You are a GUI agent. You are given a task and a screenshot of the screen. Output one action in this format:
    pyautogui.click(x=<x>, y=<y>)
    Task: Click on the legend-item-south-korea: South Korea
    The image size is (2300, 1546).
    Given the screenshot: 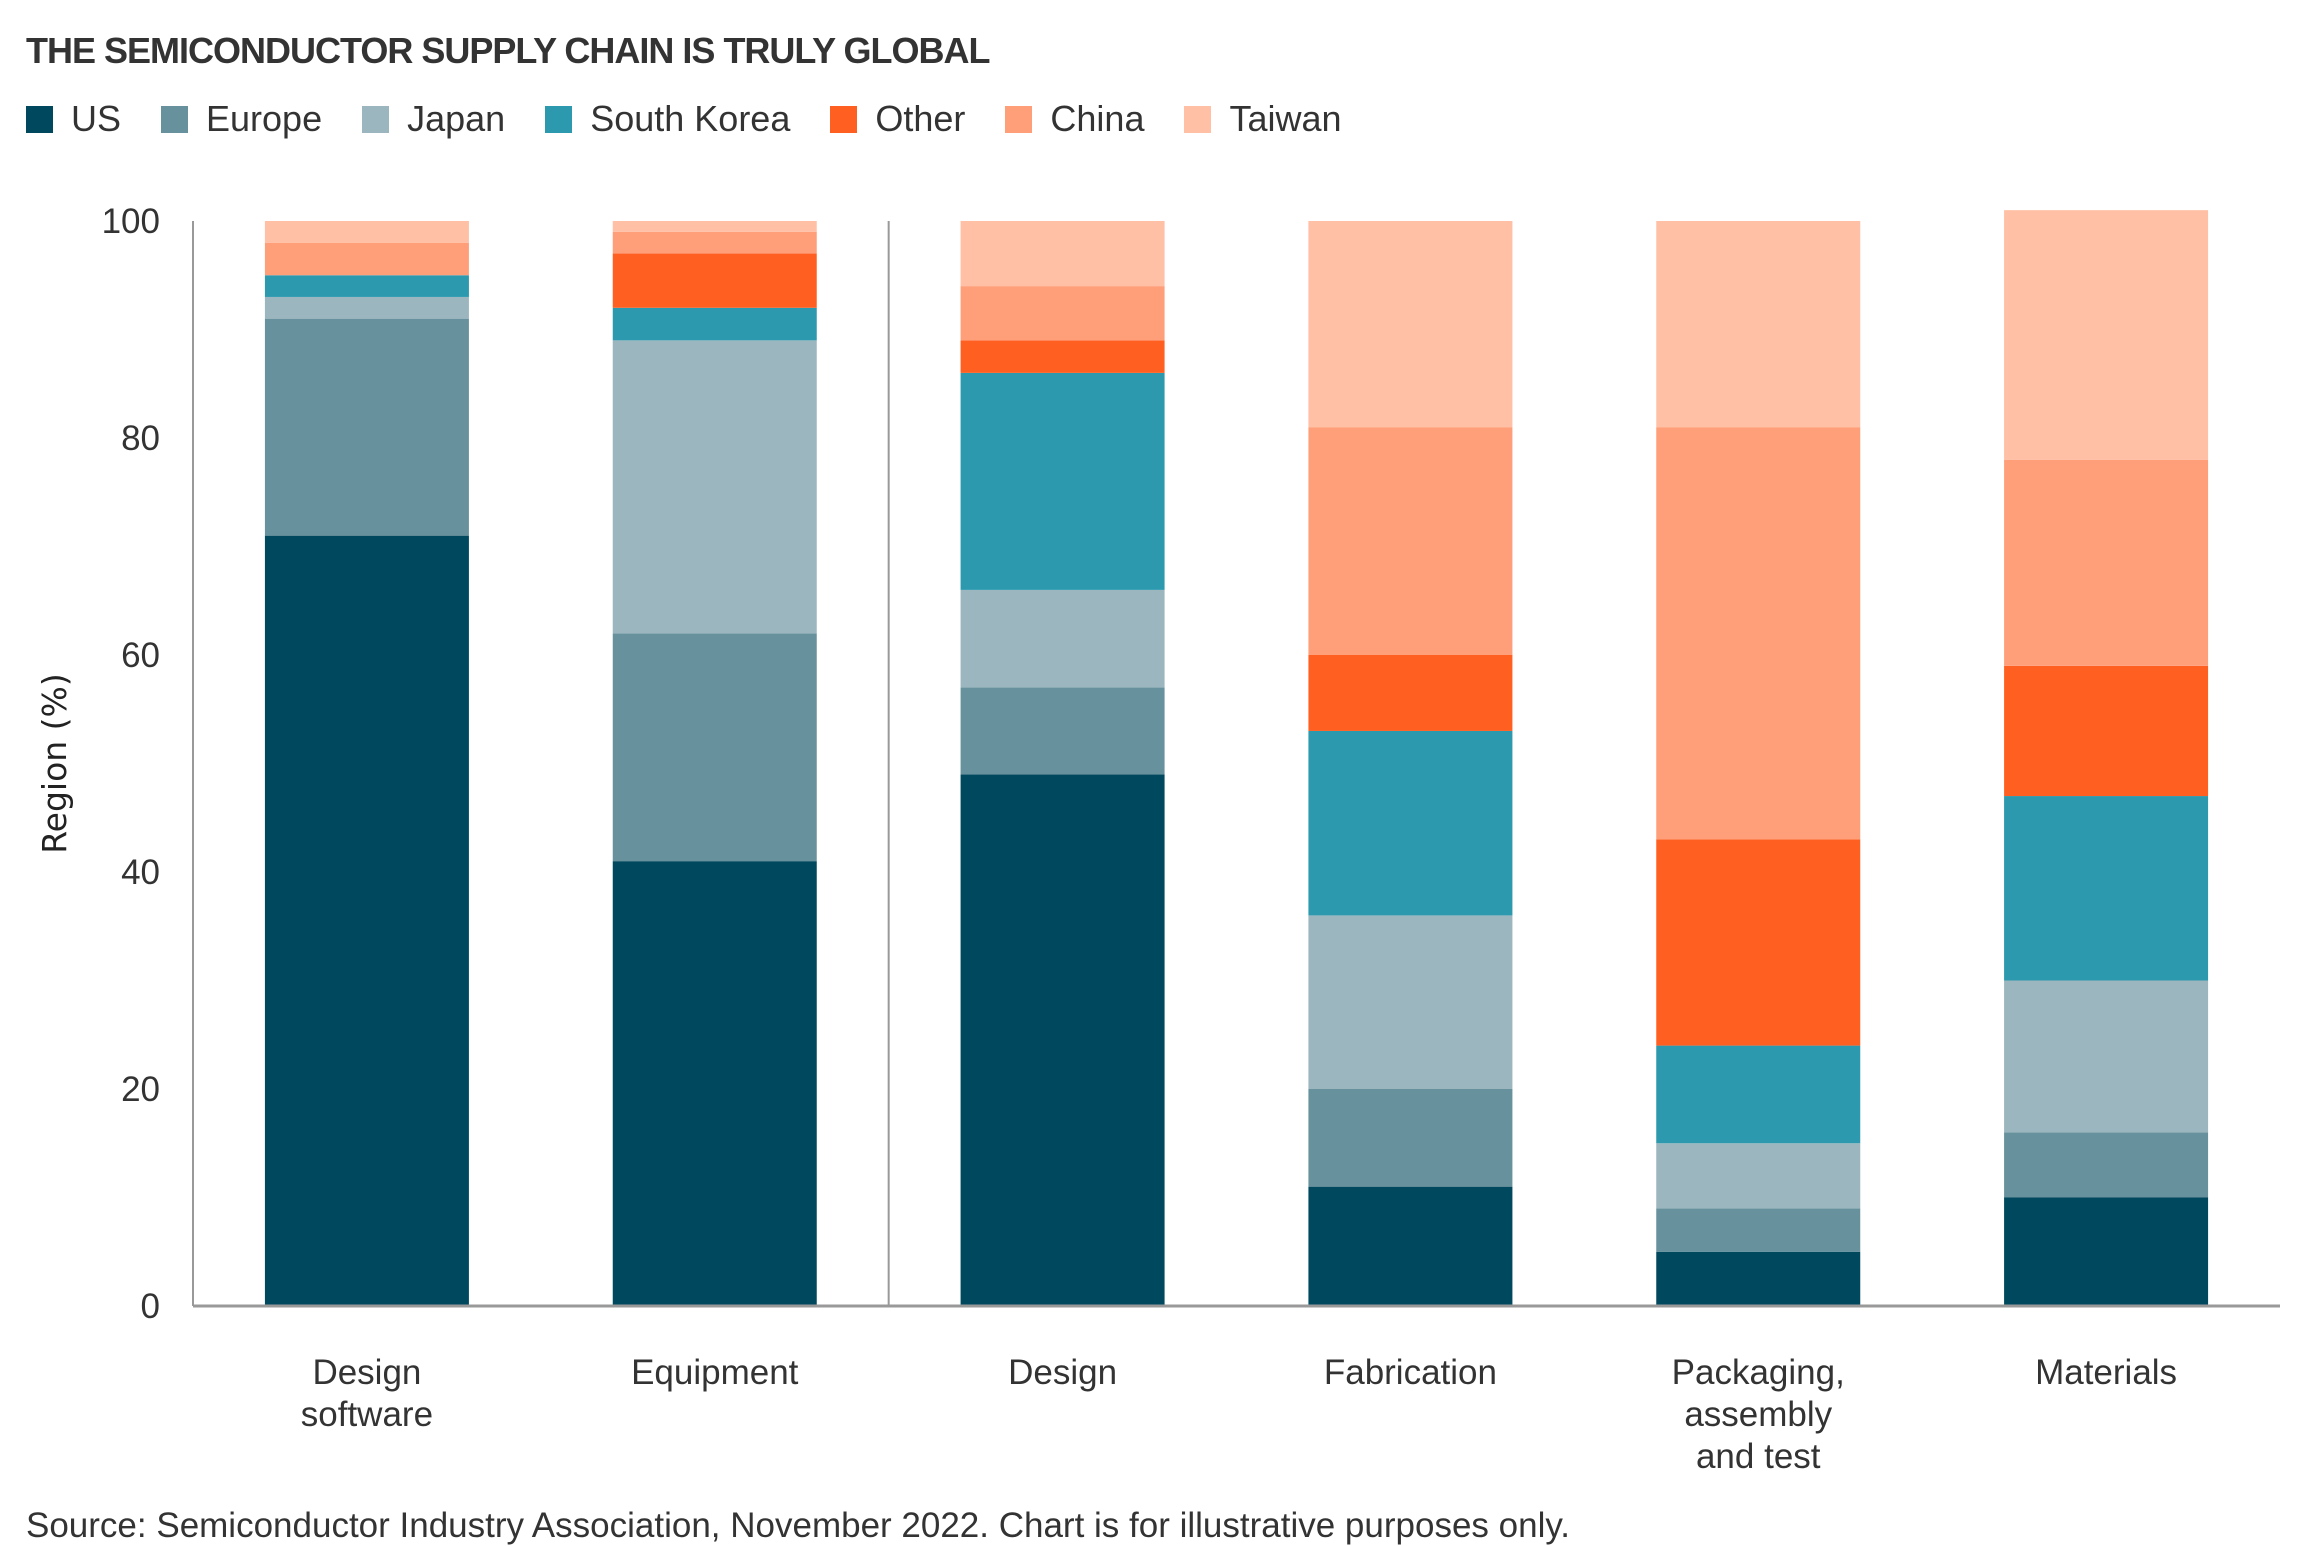 What is the action you would take?
    pyautogui.click(x=667, y=119)
    